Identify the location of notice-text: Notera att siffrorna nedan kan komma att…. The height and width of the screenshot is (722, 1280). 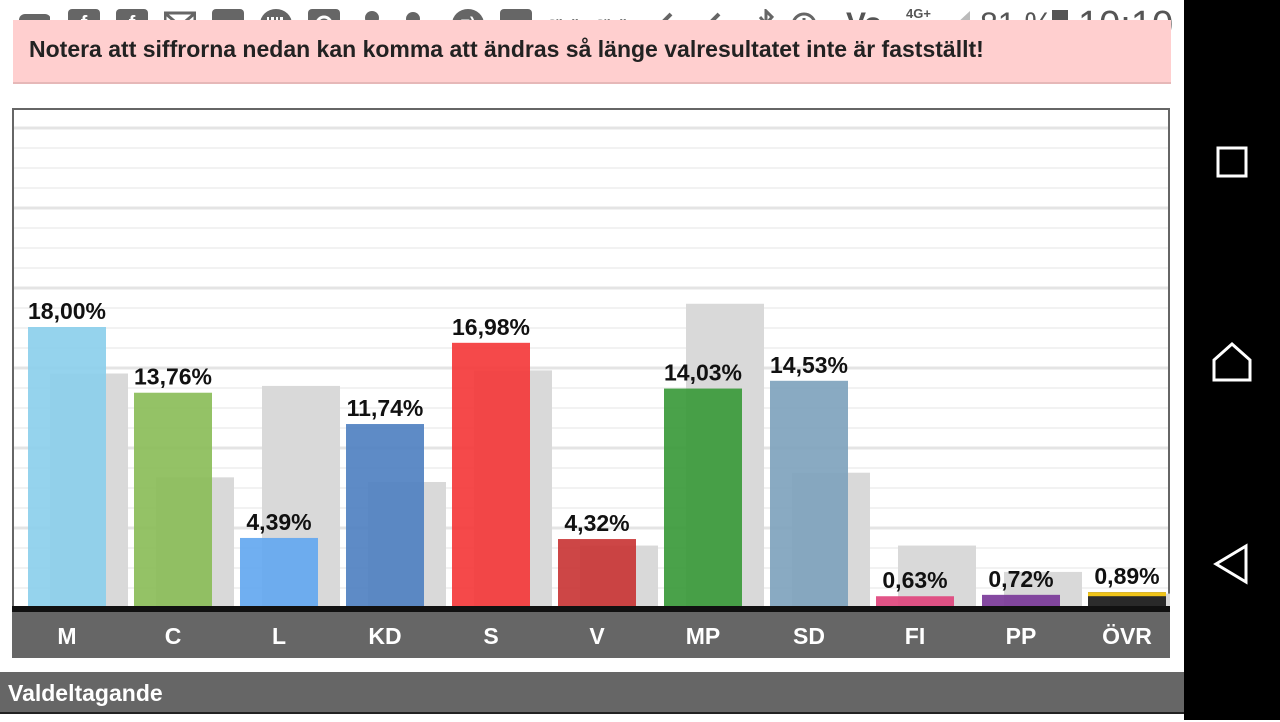
(506, 49).